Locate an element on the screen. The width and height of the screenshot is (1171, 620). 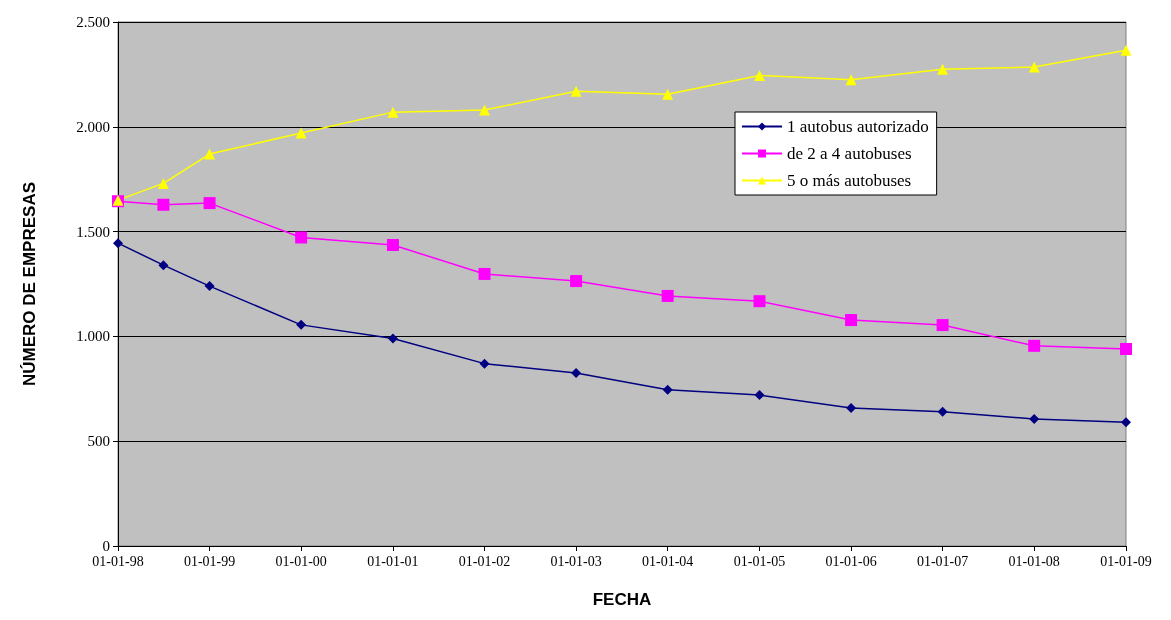
legend-label: 1 autobus autorizado is located at coordinates (858, 126).